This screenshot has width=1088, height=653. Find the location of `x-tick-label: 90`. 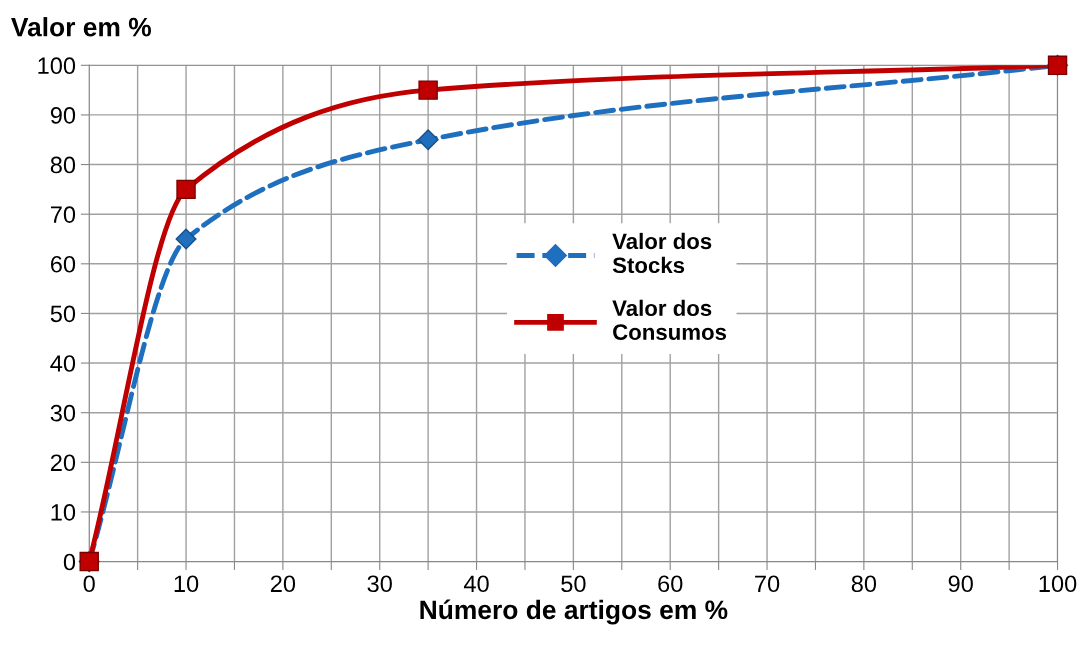

x-tick-label: 90 is located at coordinates (960, 584).